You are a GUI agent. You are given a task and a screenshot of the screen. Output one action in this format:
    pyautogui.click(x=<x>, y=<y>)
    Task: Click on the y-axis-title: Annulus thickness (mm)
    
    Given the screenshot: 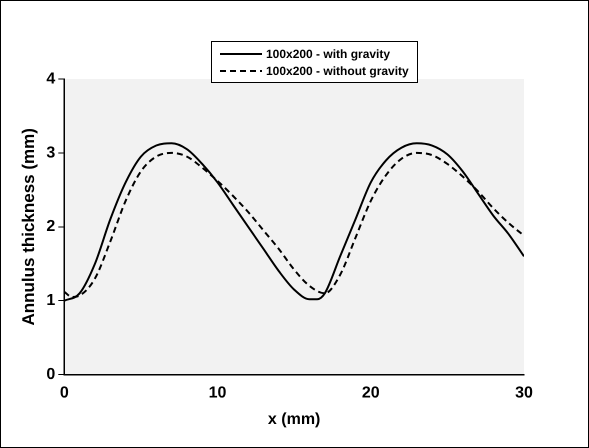 What is the action you would take?
    pyautogui.click(x=28, y=227)
    